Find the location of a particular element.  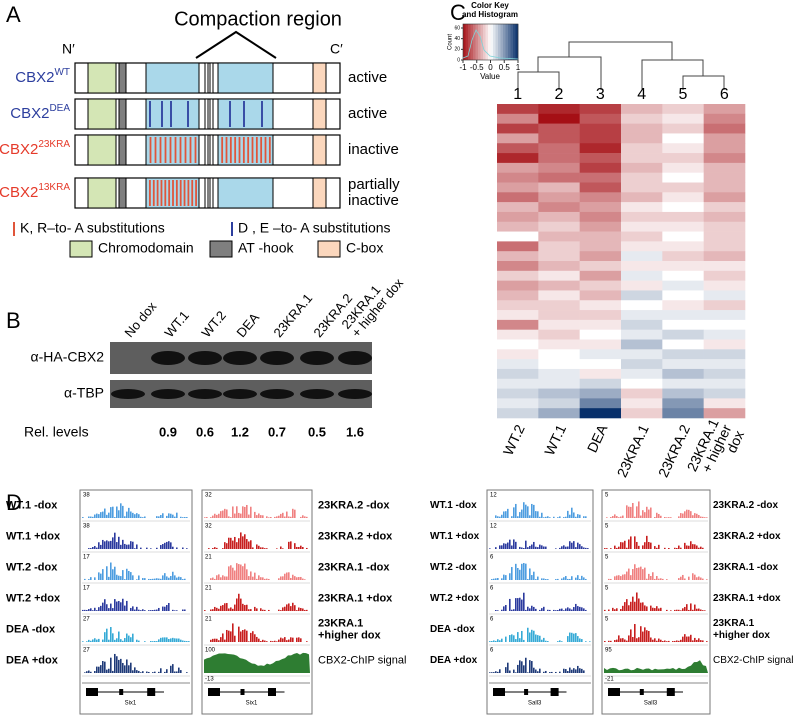

panel-label: A is located at coordinates (13, 14).